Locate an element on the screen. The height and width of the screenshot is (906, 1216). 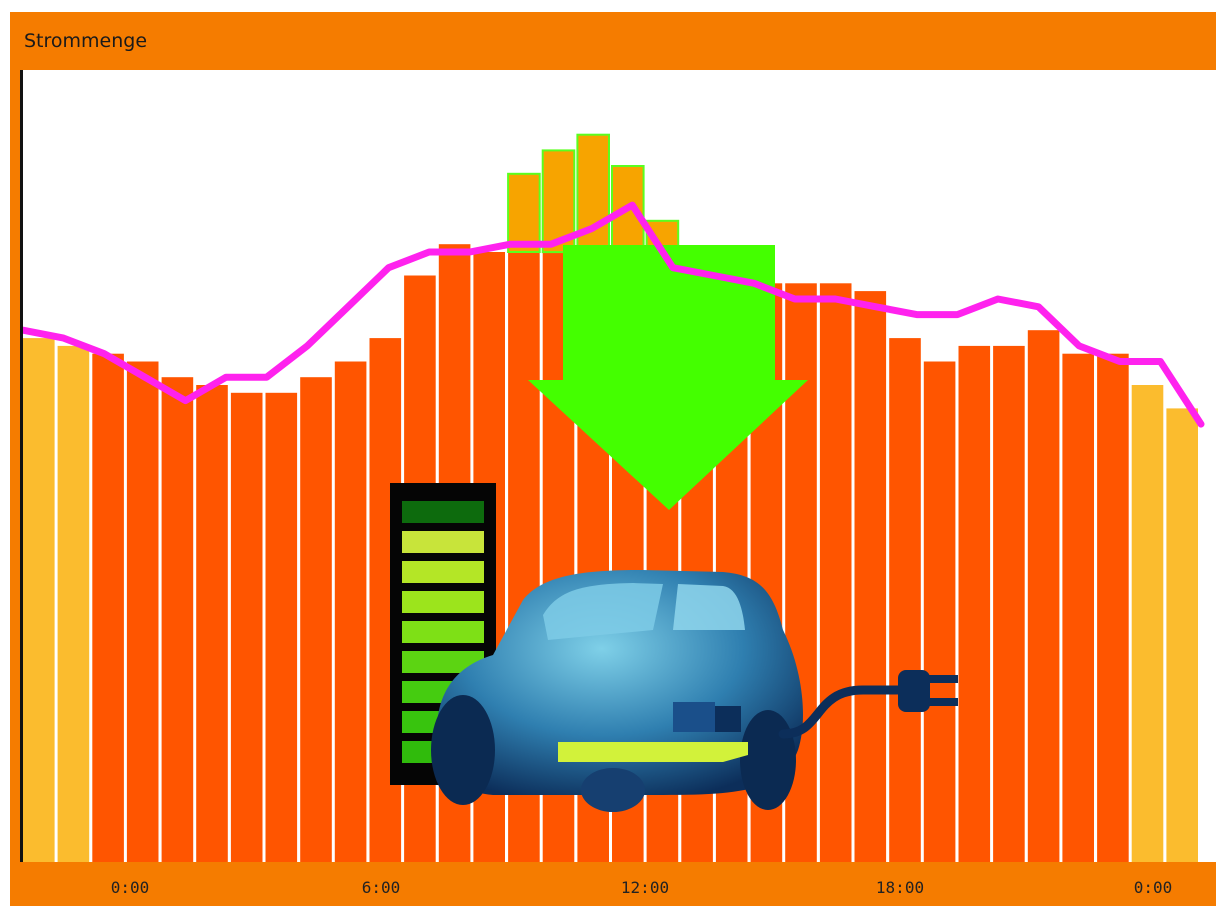
x-tick-label: 12:00 is located at coordinates (645, 887).